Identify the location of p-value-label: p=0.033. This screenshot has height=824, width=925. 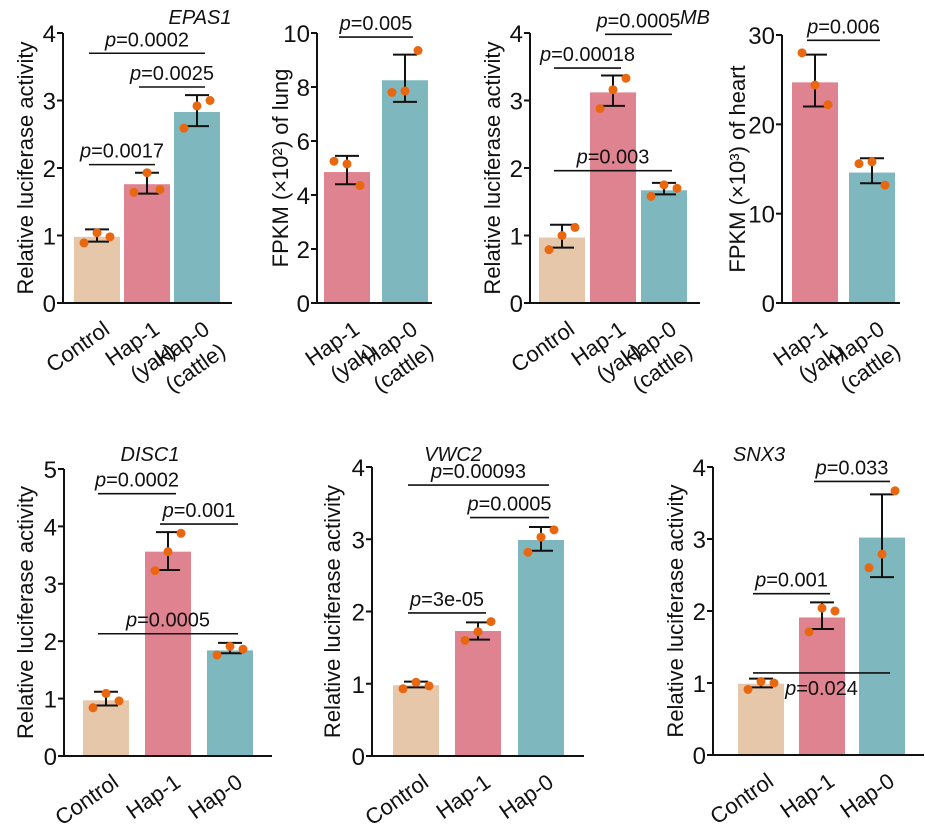
(852, 468).